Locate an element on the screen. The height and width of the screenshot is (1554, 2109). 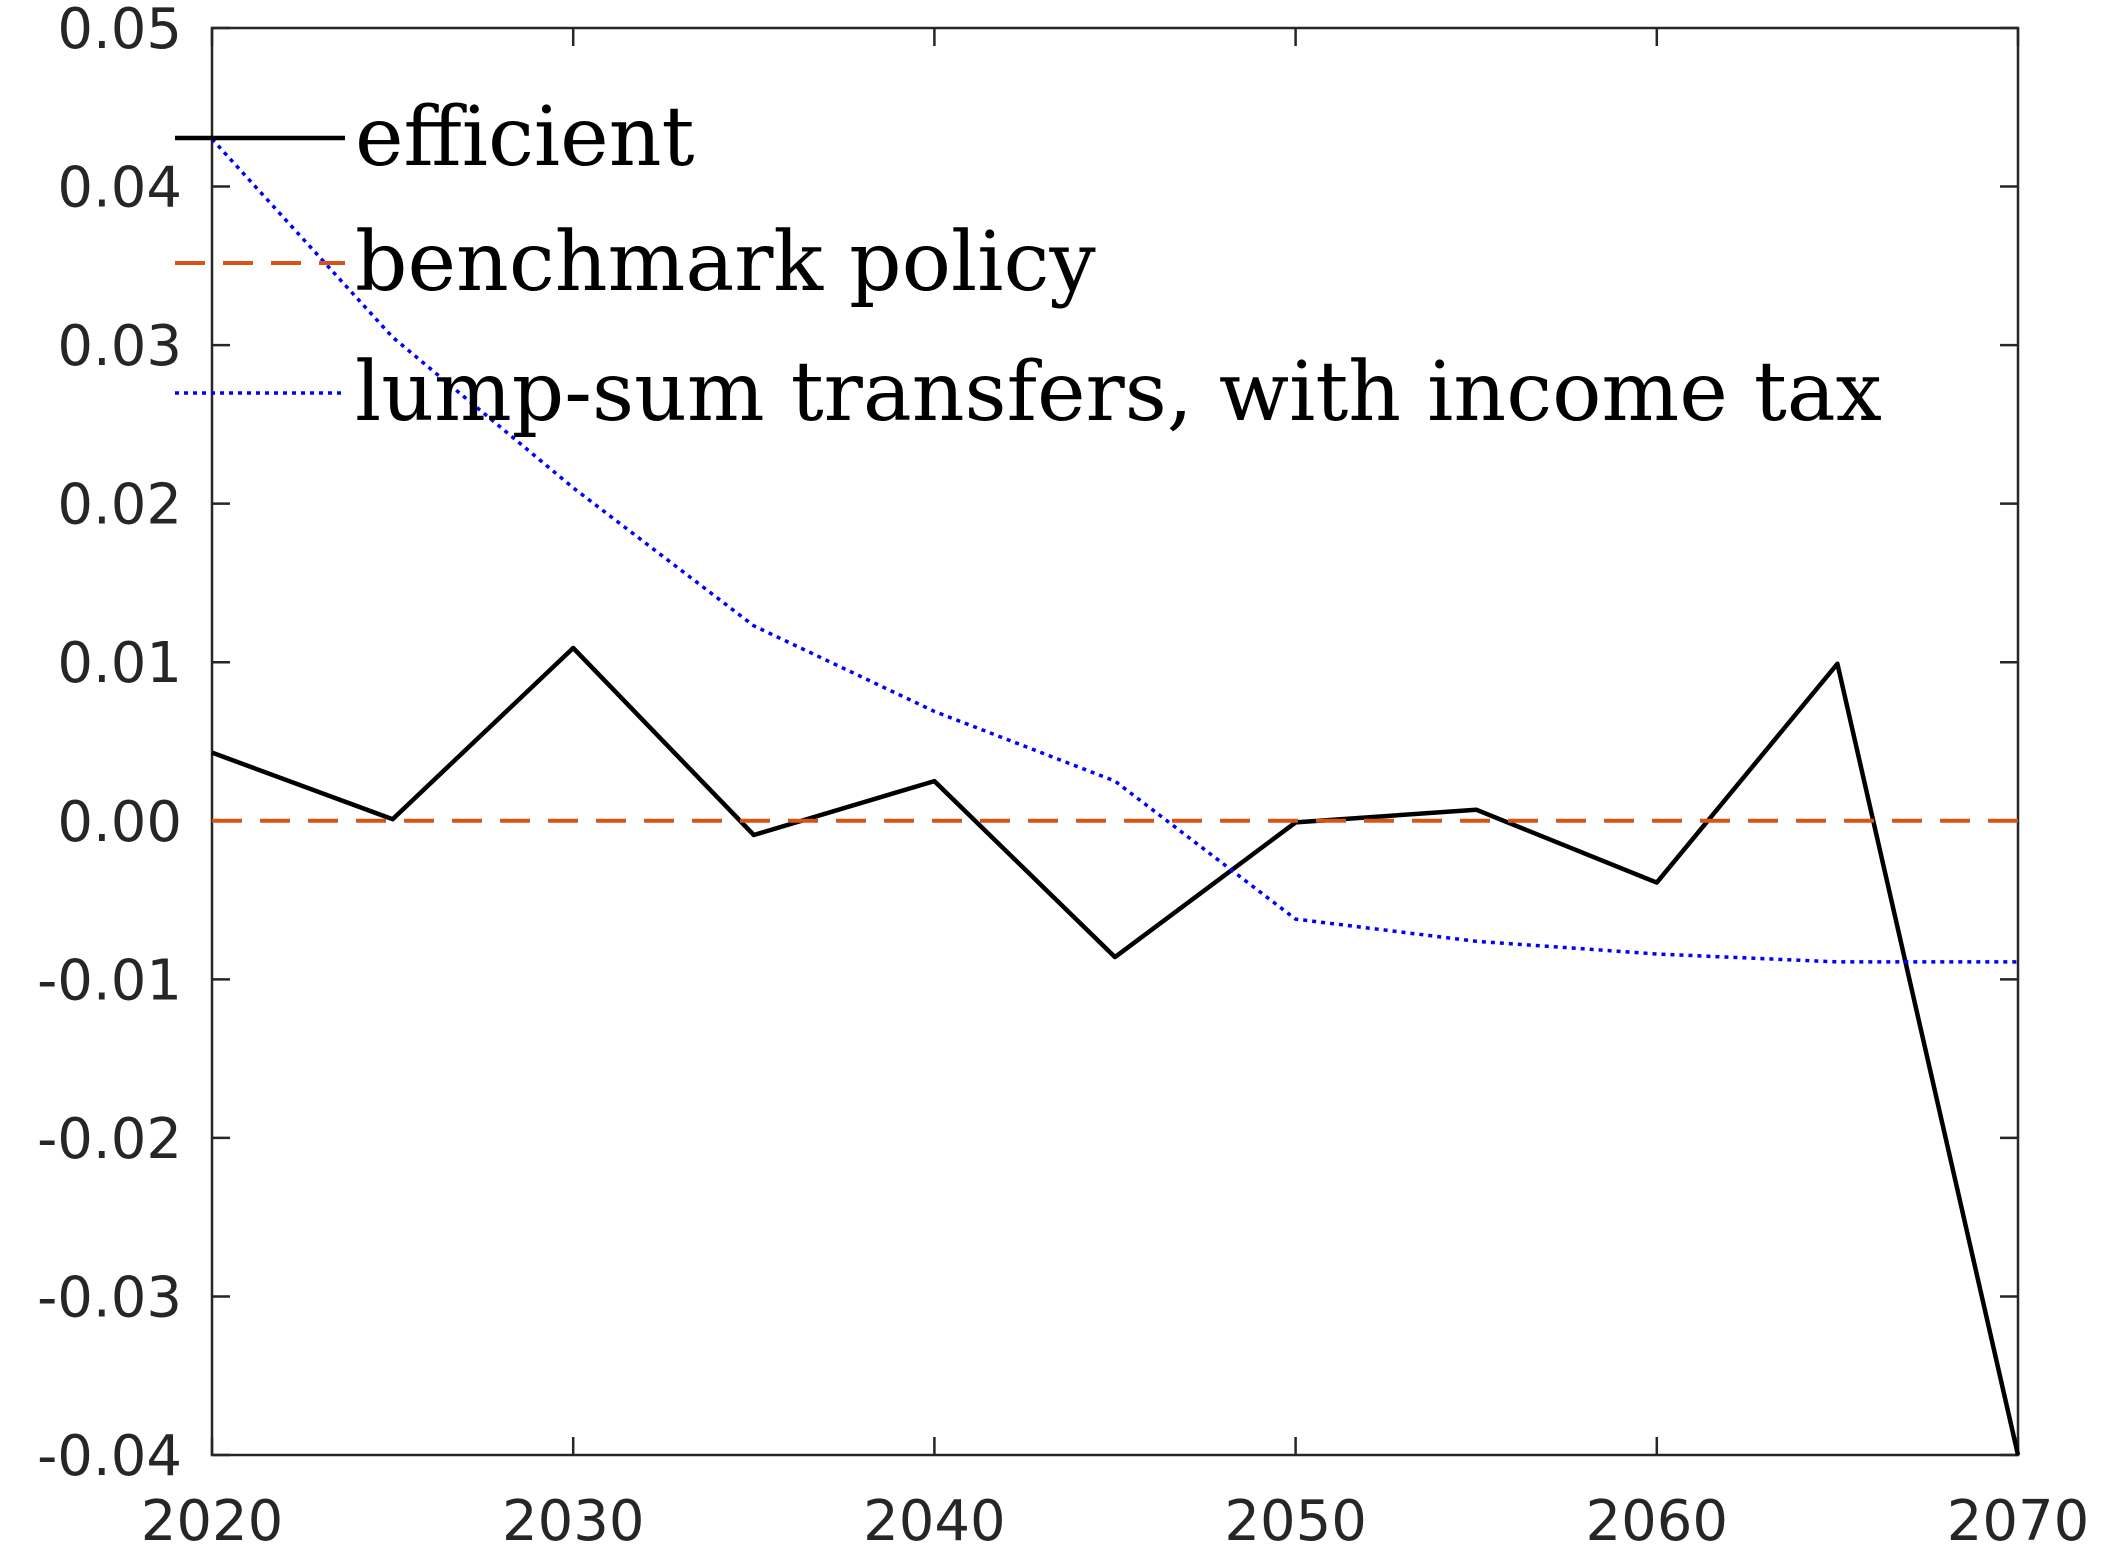
y-tick-label: 0.01 is located at coordinates (119, 663).